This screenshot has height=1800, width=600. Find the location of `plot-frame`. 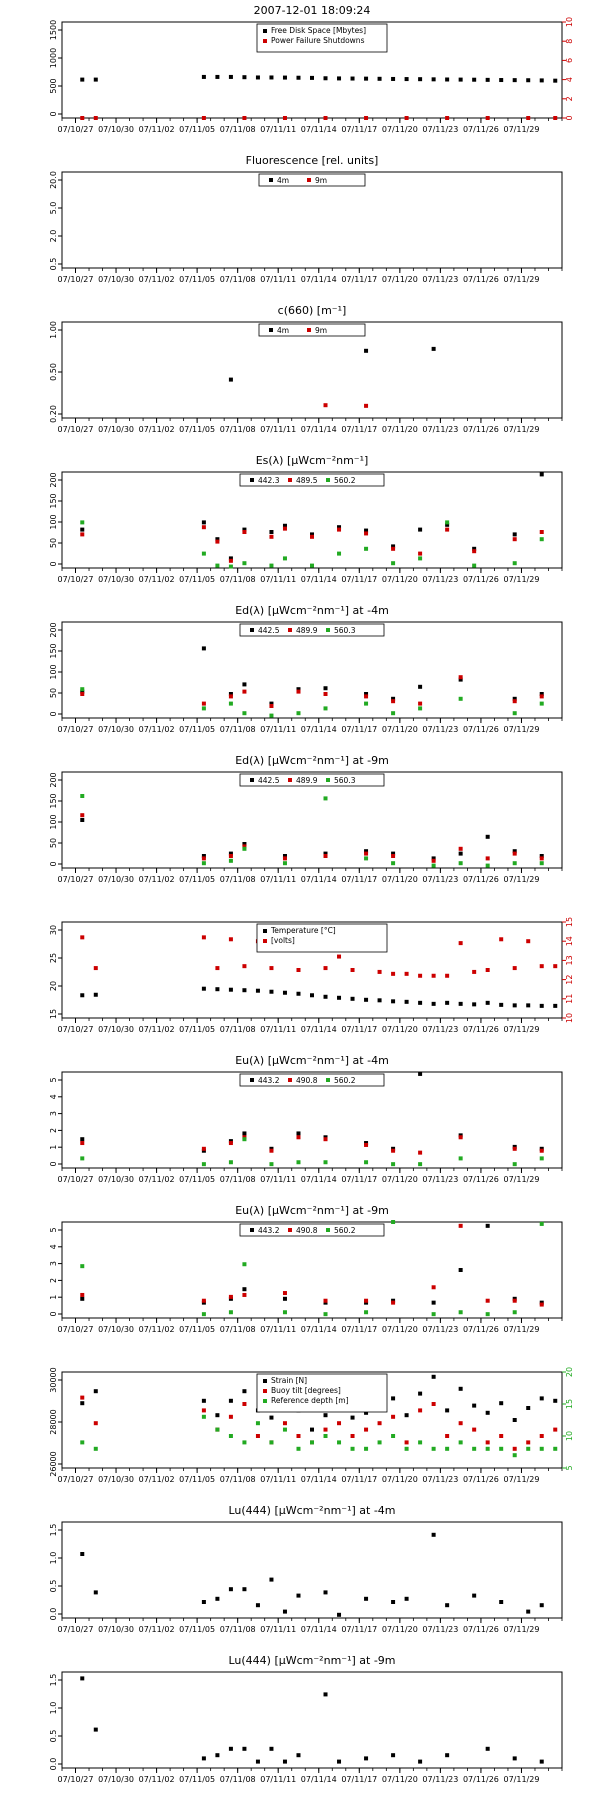

plot-frame is located at coordinates (312, 70).